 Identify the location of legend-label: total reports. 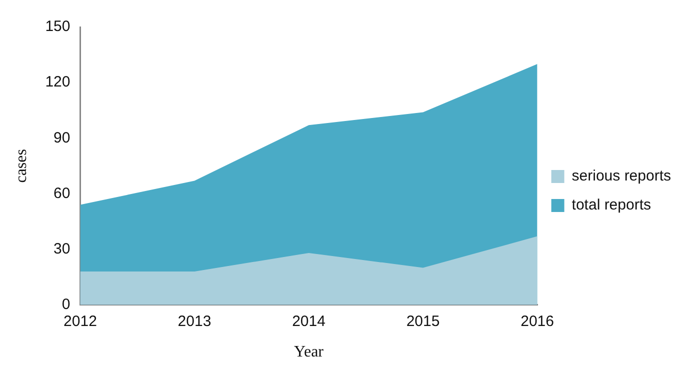
(612, 205).